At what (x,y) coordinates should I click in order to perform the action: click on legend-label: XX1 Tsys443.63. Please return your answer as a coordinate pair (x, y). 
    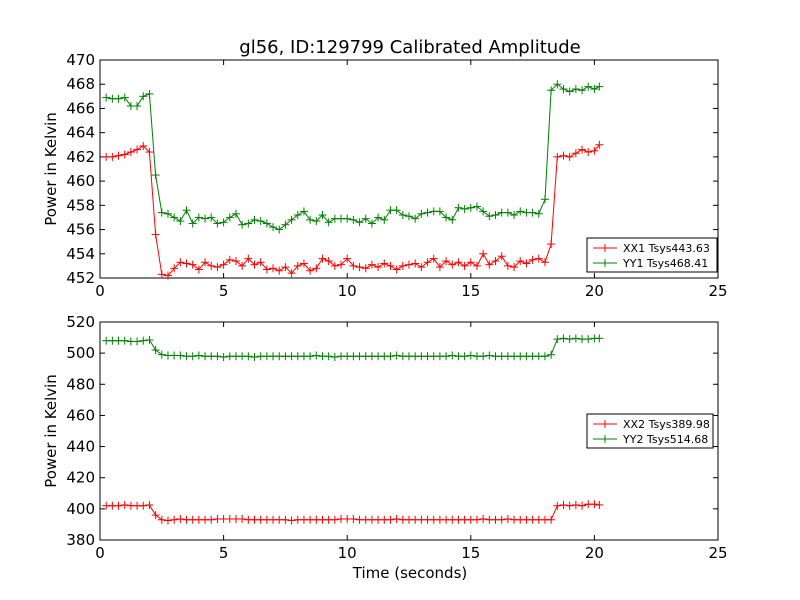
    Looking at the image, I should click on (666, 248).